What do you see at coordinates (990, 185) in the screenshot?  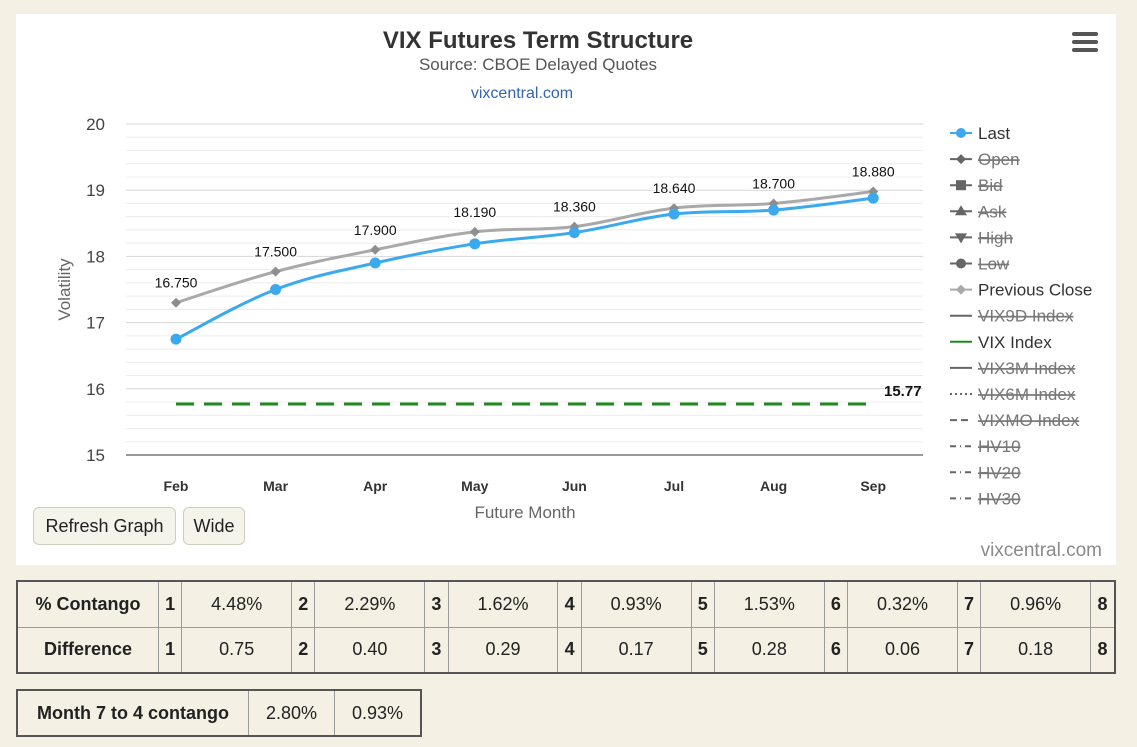 I see `legend-label: Bid` at bounding box center [990, 185].